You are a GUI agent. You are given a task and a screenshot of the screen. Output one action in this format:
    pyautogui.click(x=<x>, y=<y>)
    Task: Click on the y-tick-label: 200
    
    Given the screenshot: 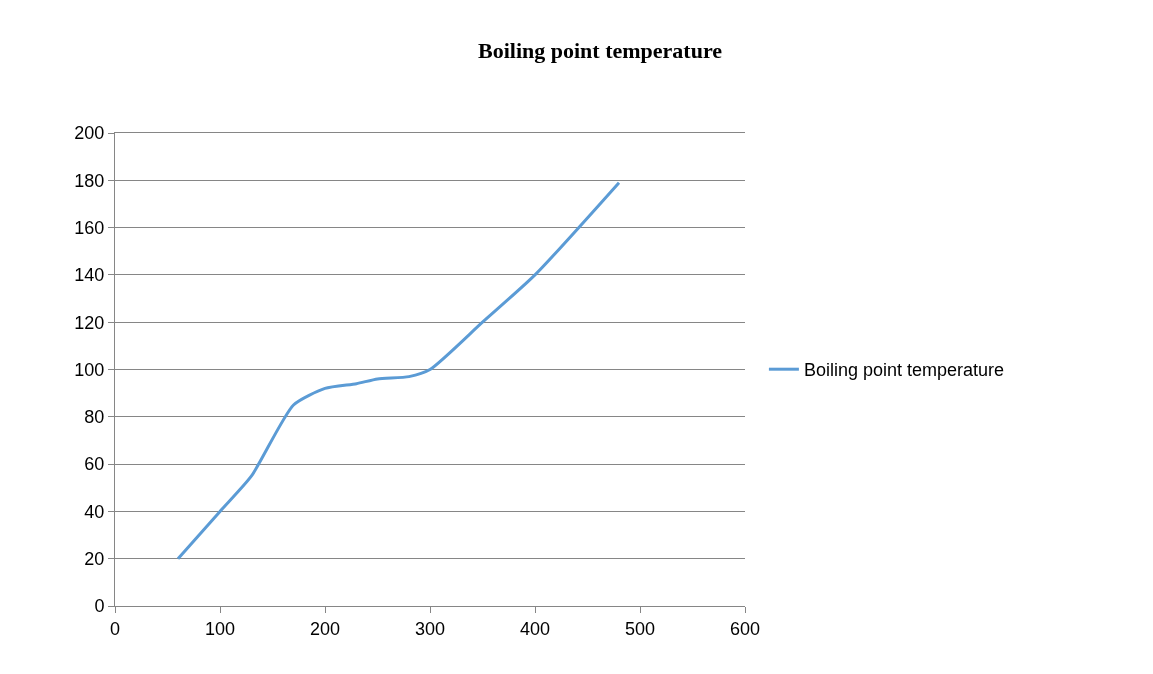 What is the action you would take?
    pyautogui.click(x=89, y=133)
    